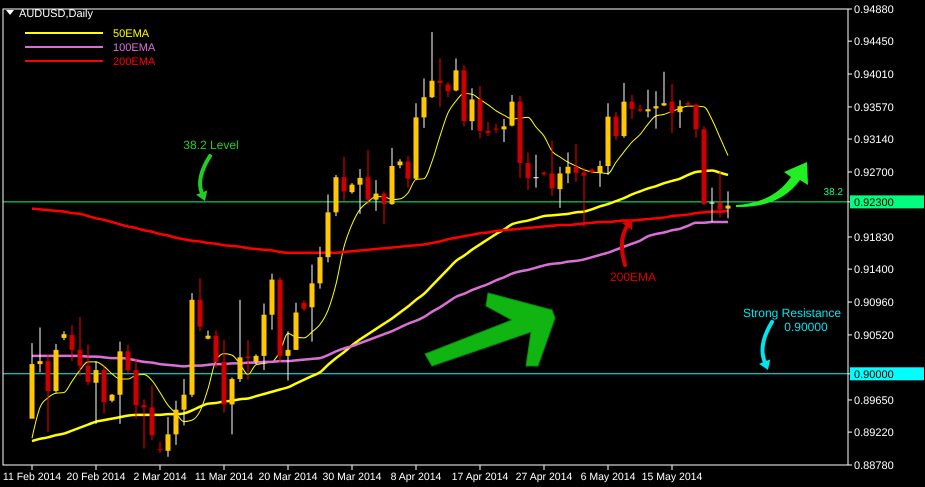 The height and width of the screenshot is (487, 925). What do you see at coordinates (874, 336) in the screenshot?
I see `y-tick-label: 0.90520` at bounding box center [874, 336].